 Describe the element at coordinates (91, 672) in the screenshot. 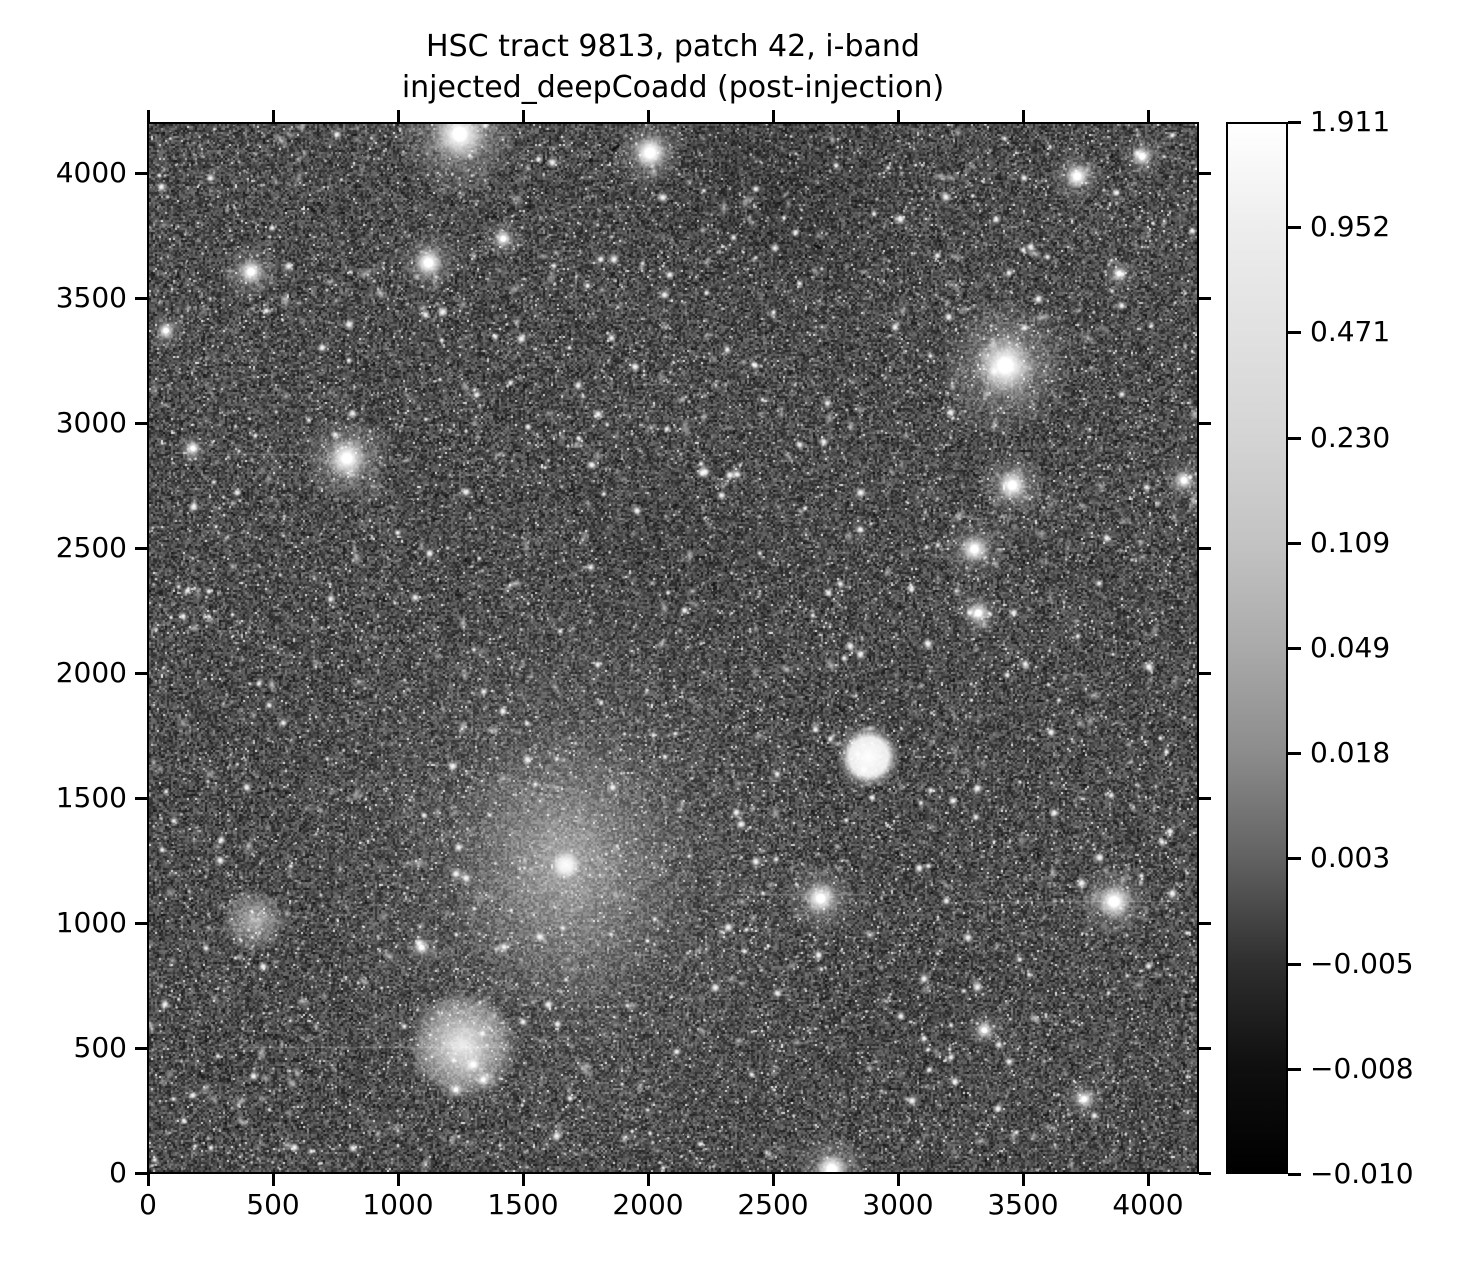

I see `y-tick-label: 2000` at that location.